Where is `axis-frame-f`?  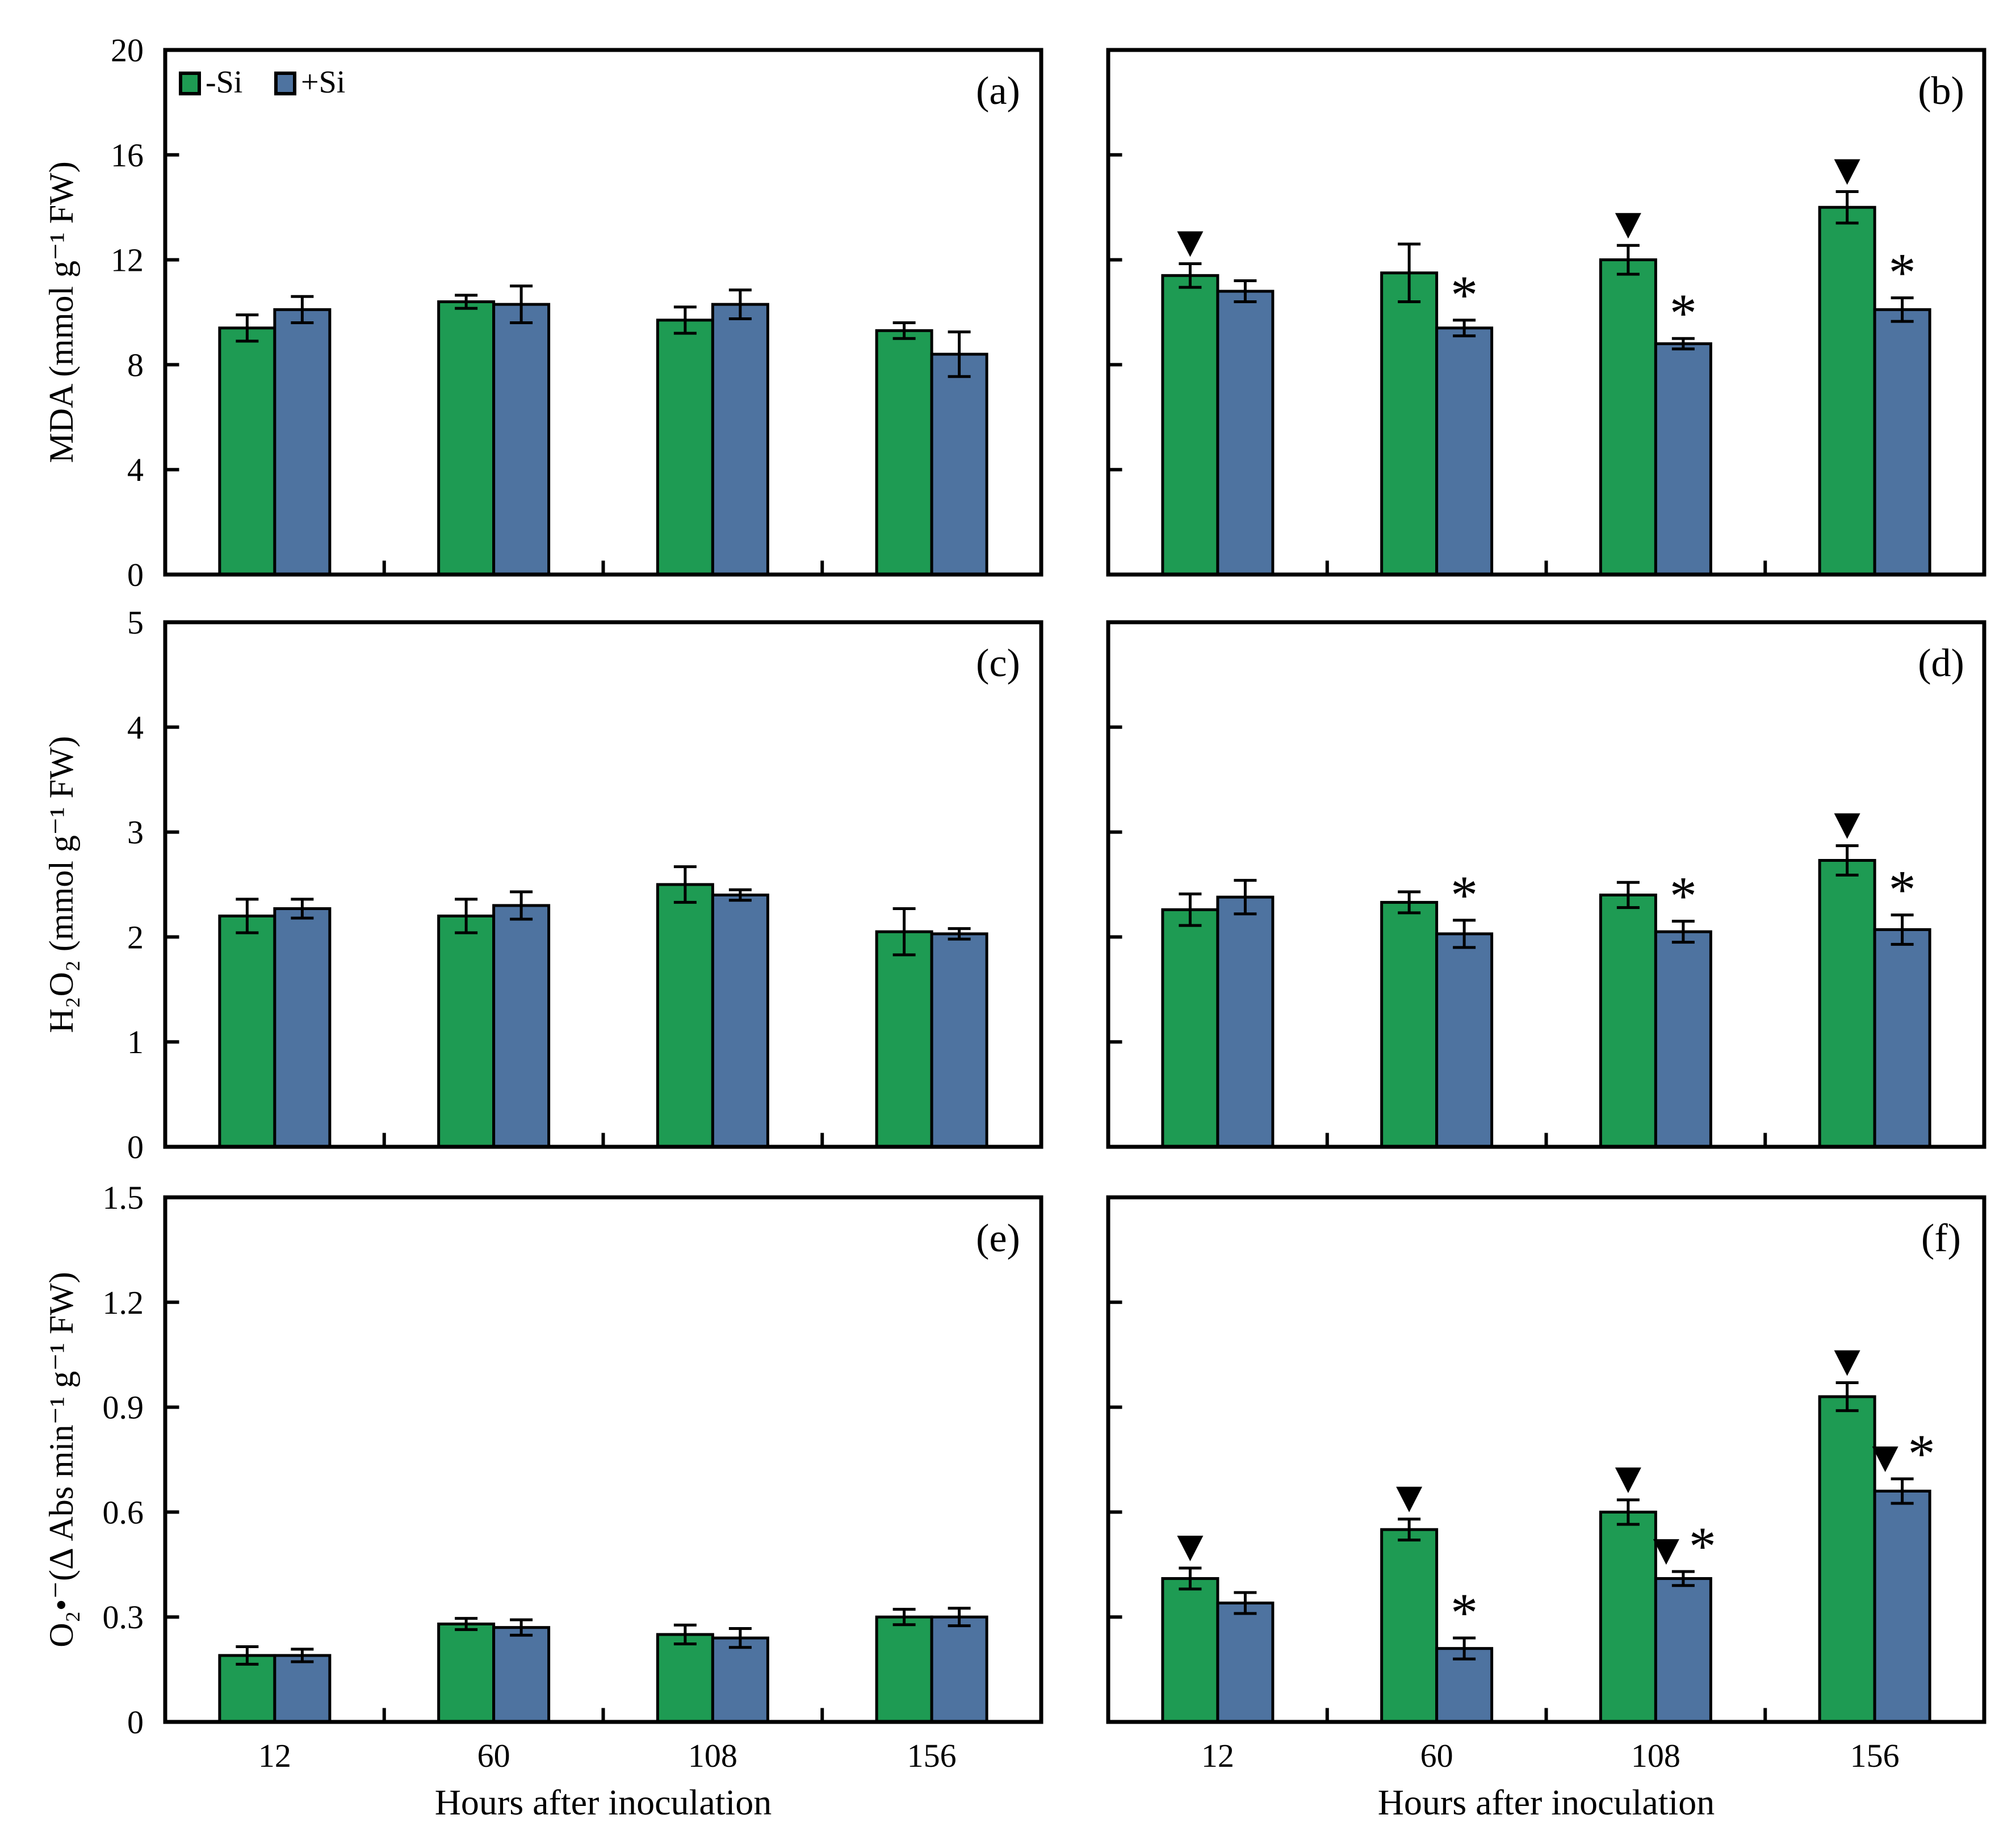 axis-frame-f is located at coordinates (1546, 1459).